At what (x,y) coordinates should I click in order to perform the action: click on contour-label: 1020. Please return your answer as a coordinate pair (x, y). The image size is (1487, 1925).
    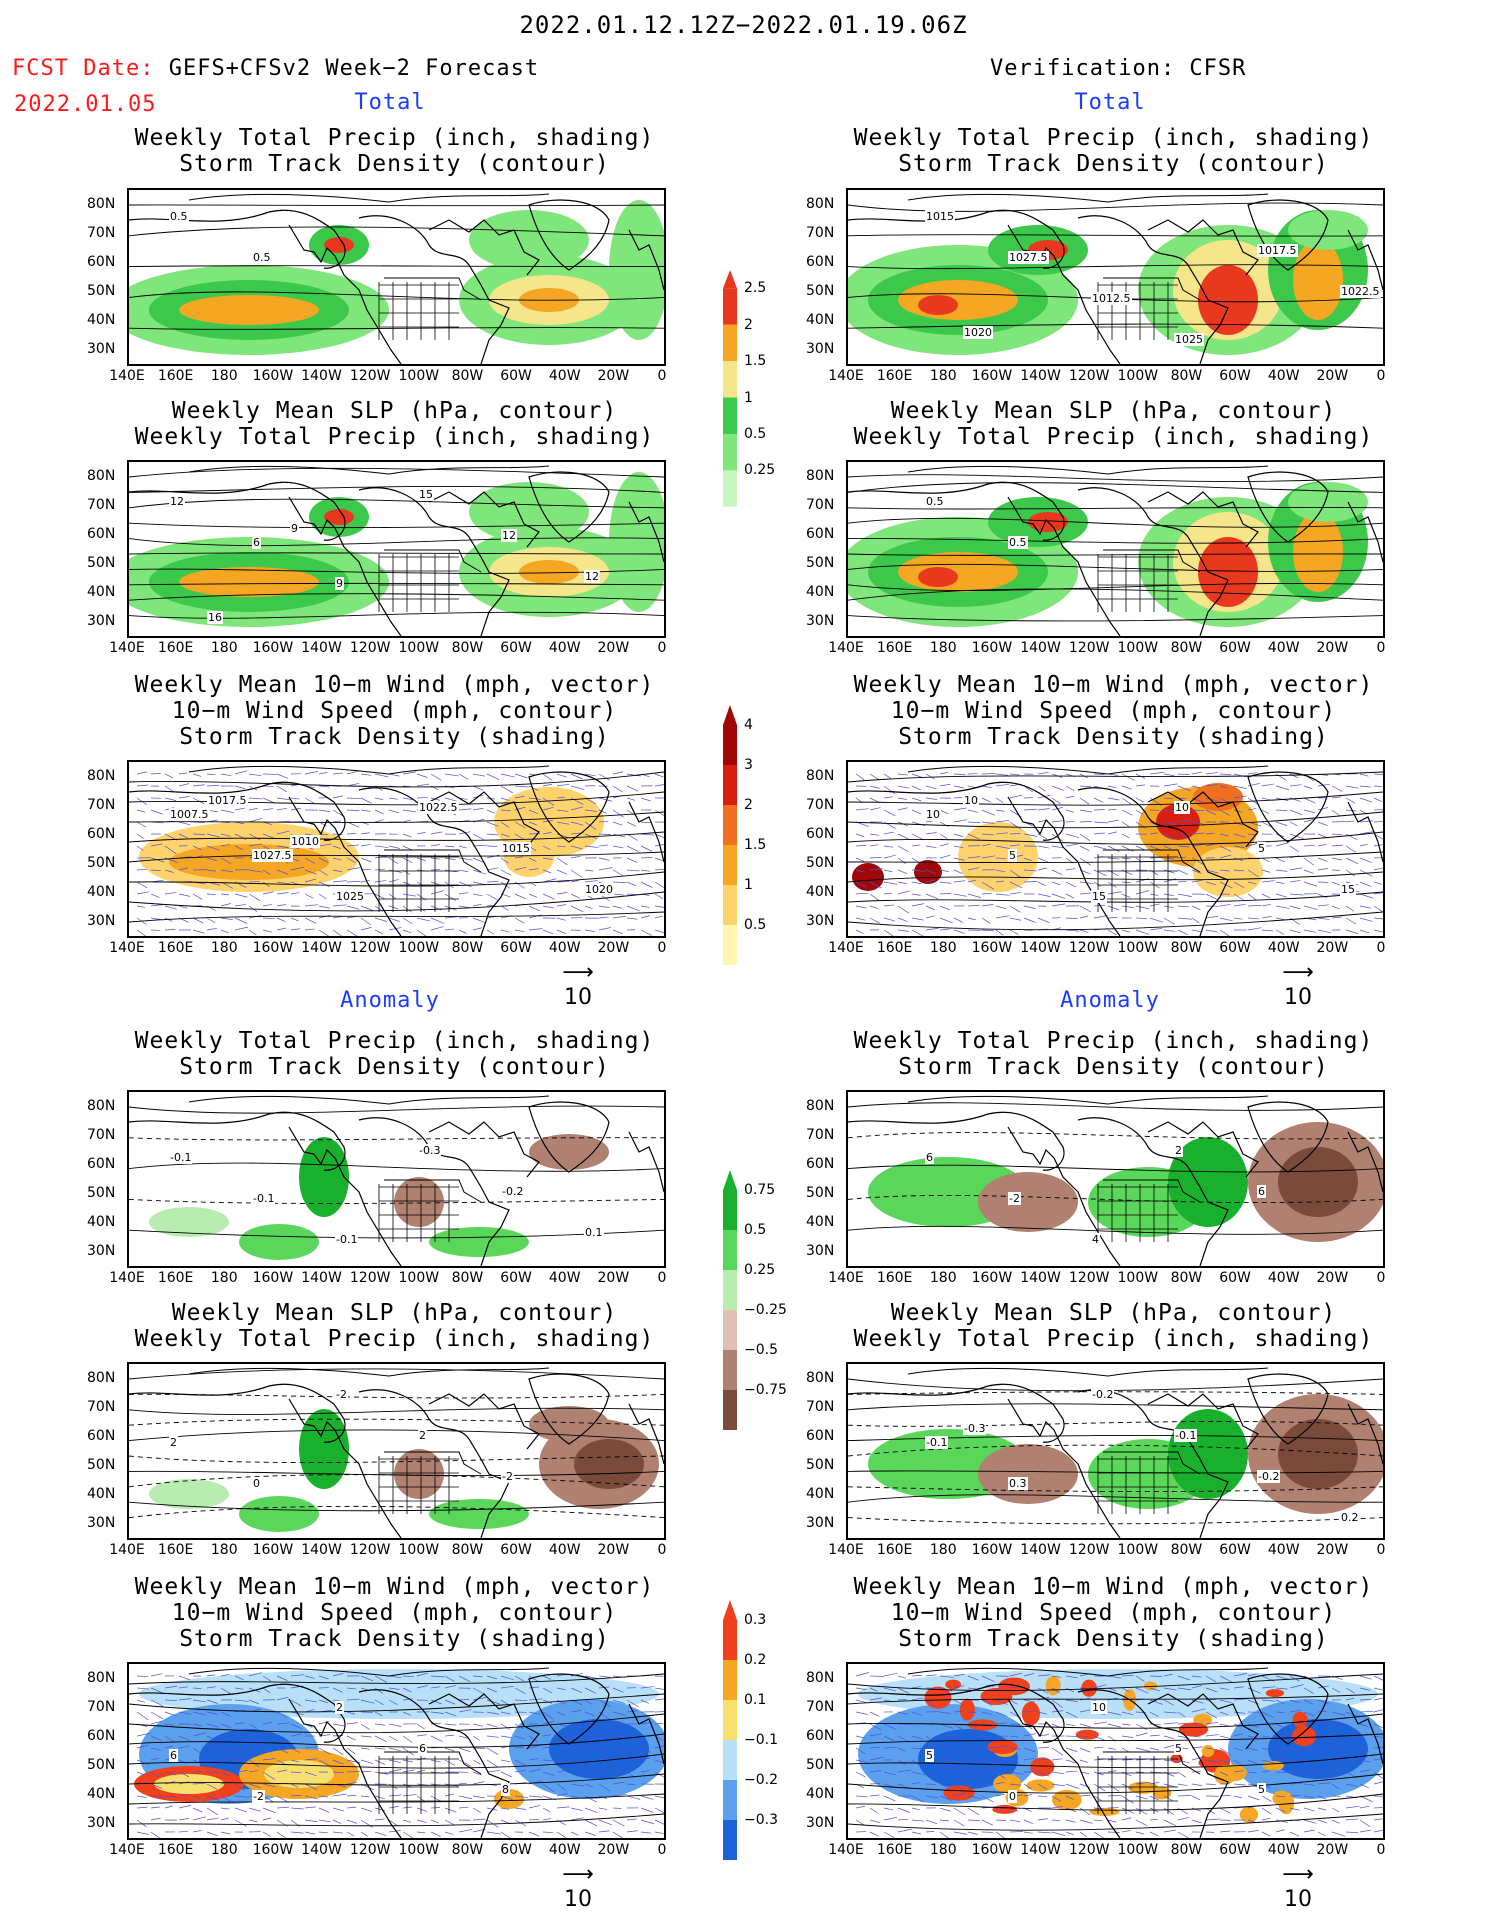
    Looking at the image, I should click on (599, 889).